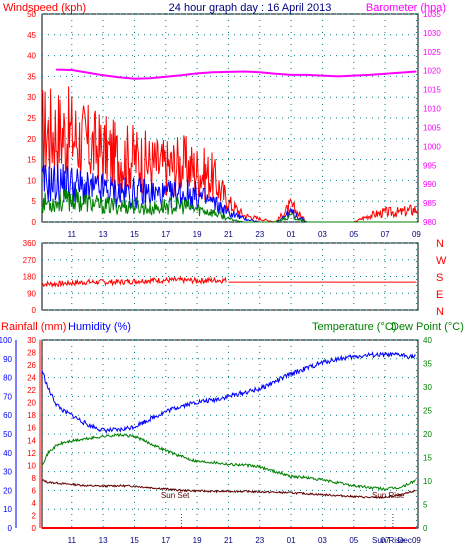 This screenshot has width=468, height=555. I want to click on direction-tick-label: 90, so click(31, 293).